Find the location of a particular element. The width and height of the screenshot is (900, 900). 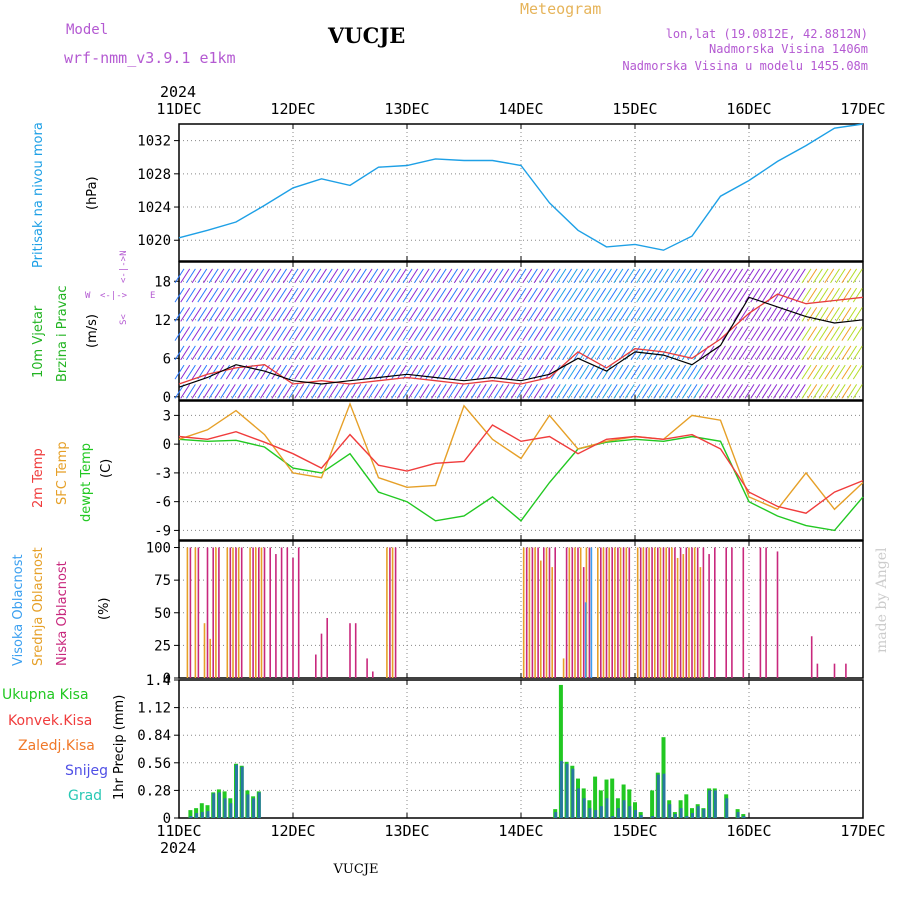

x-tick-label: 15DEC is located at coordinates (634, 831).